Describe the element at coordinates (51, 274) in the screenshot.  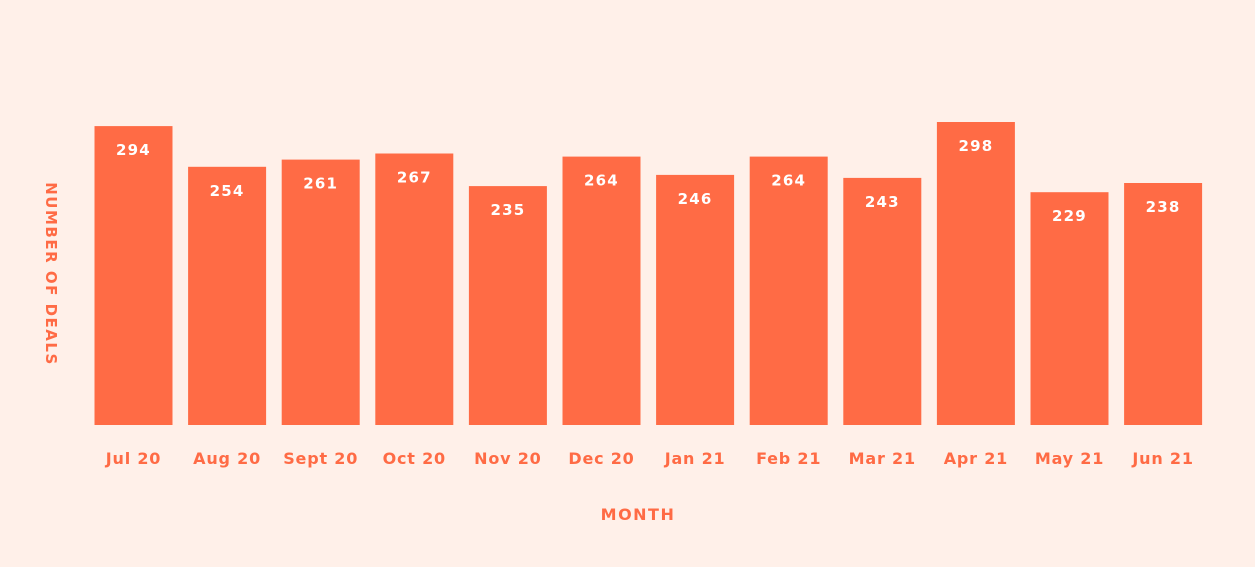
I see `y-axis-title: NUMBER OF DEALS` at that location.